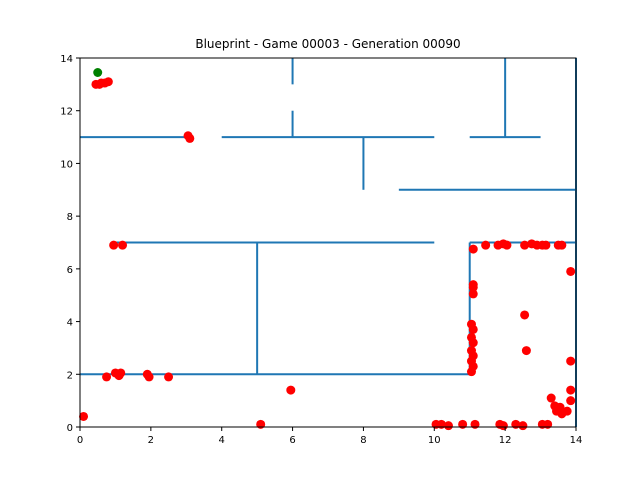 The width and height of the screenshot is (640, 480). I want to click on y-tick-label: 12, so click(66, 112).